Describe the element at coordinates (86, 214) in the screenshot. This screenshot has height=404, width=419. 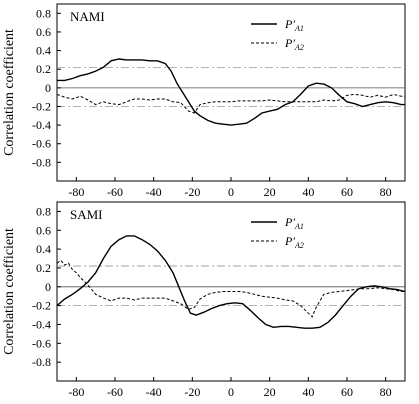
I see `panel-label: SAMI` at that location.